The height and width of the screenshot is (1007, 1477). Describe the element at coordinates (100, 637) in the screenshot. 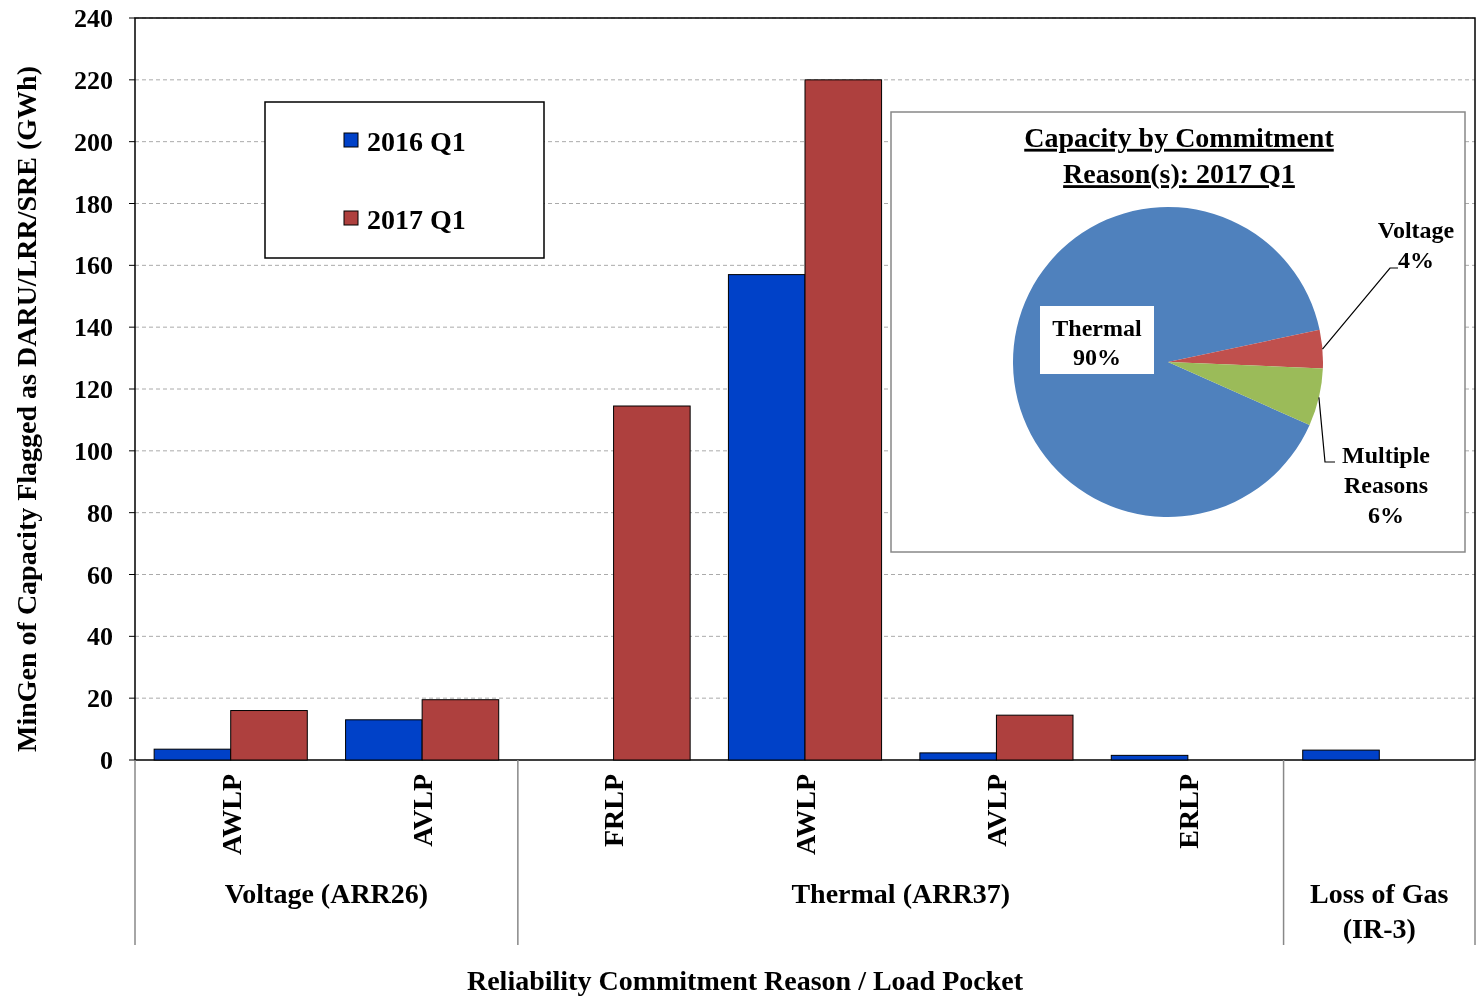

I see `y-tick-label: 40` at that location.